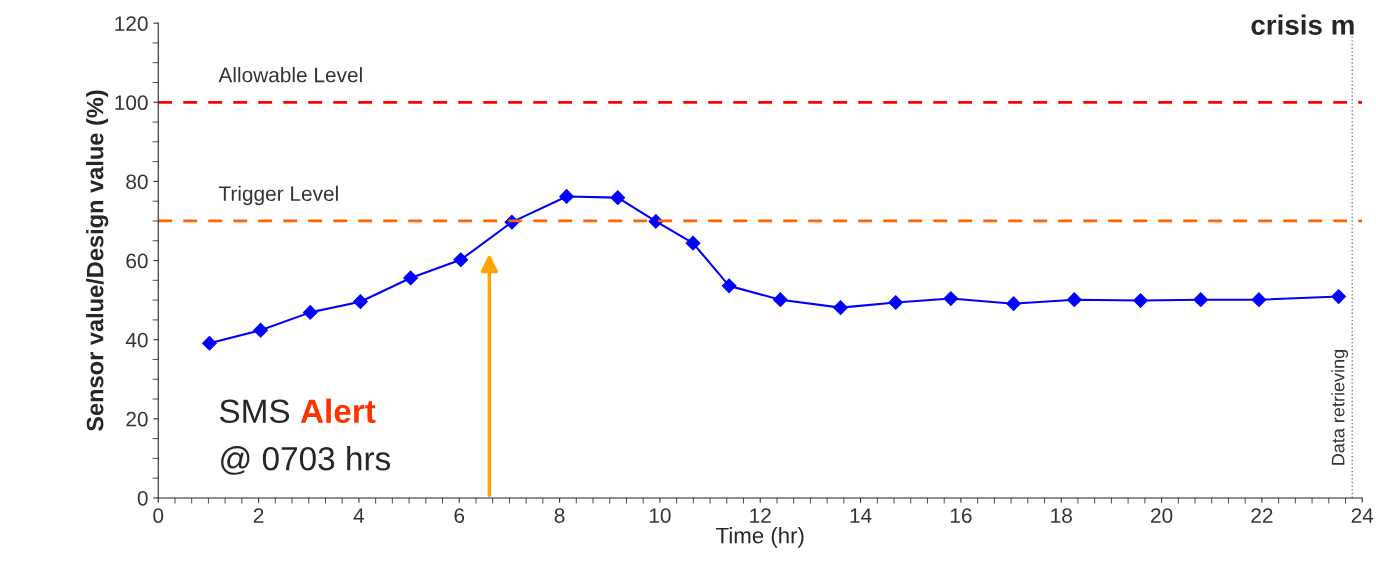 The width and height of the screenshot is (1376, 579). What do you see at coordinates (131, 103) in the screenshot?
I see `y-tick-label: 100` at bounding box center [131, 103].